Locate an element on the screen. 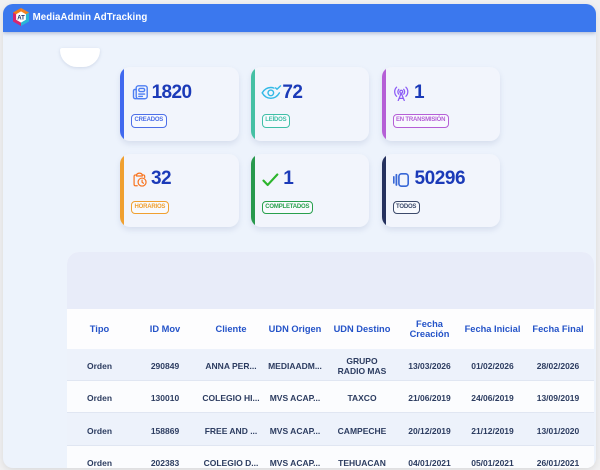  svg-text: AT is located at coordinates (22, 18).